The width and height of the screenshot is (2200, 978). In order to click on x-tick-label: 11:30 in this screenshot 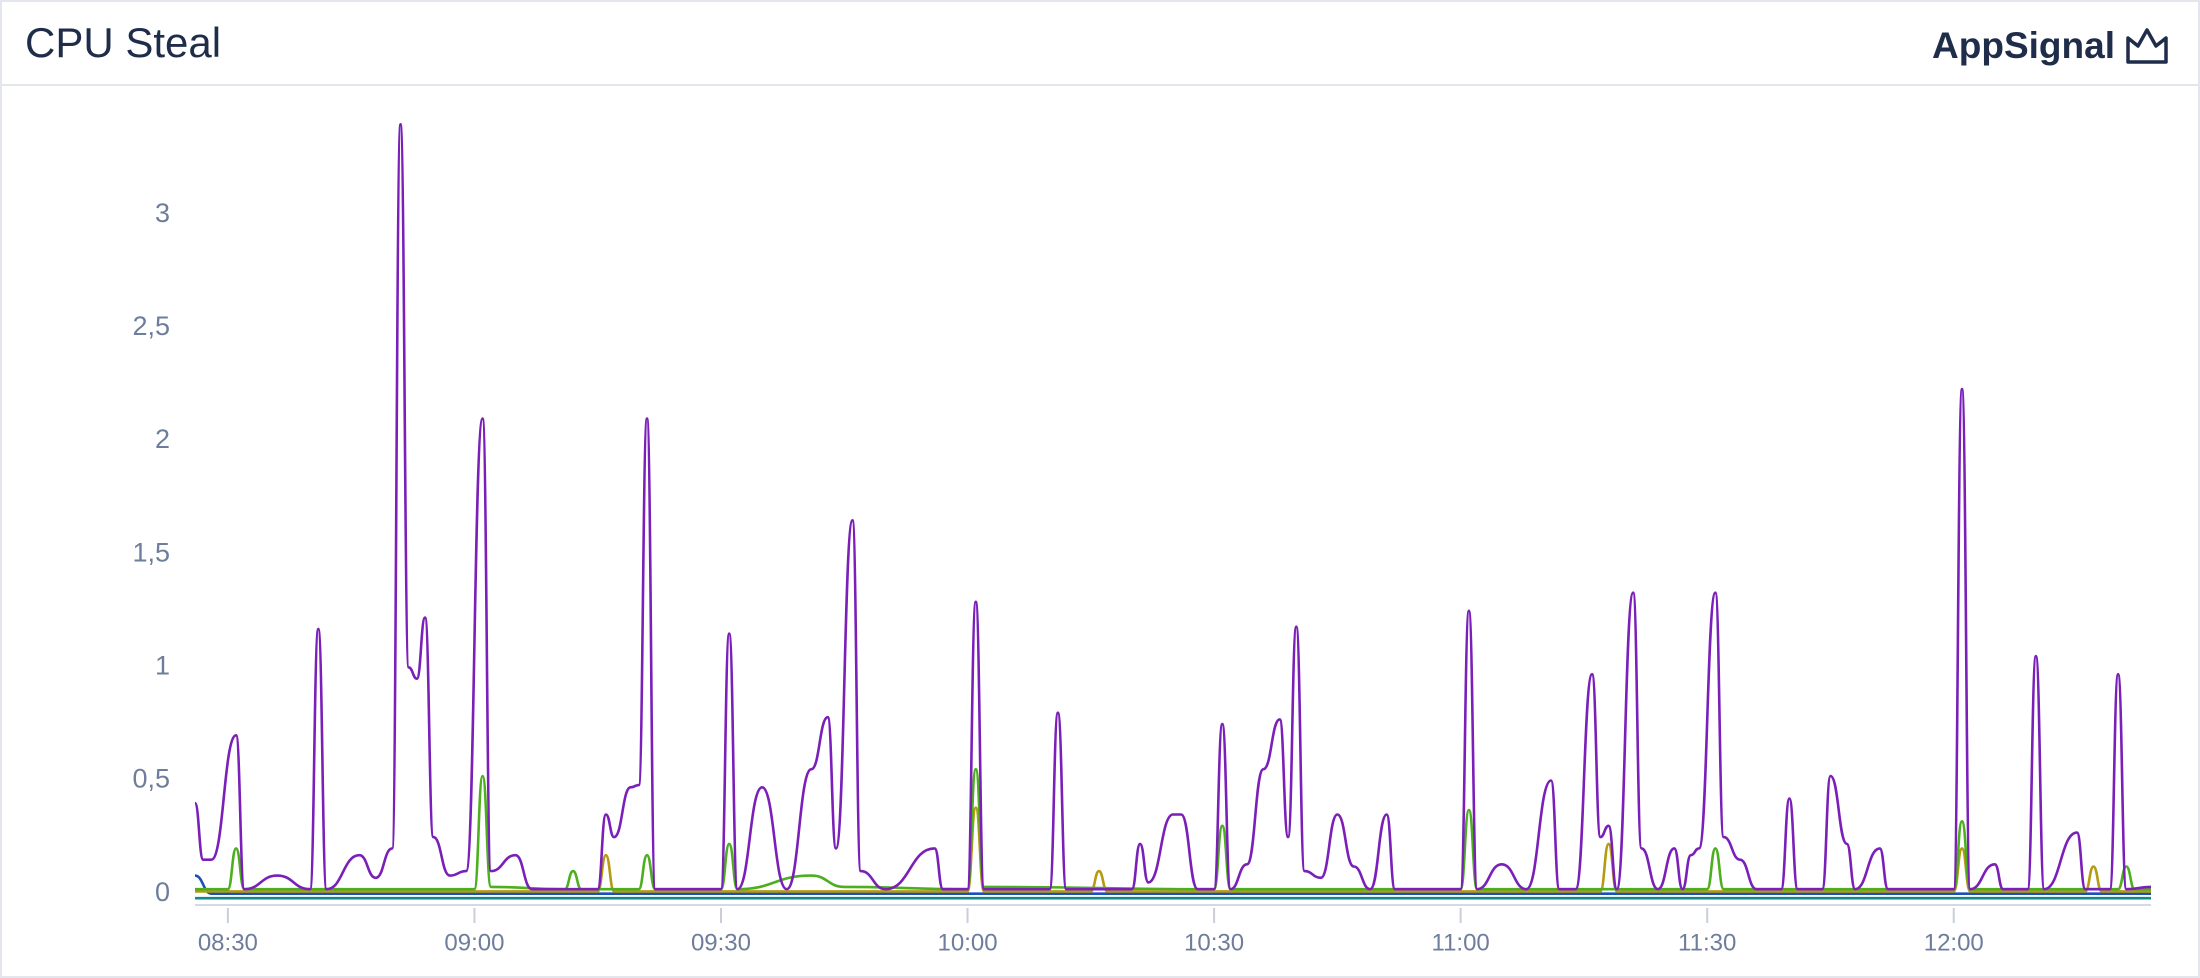, I will do `click(1707, 942)`.